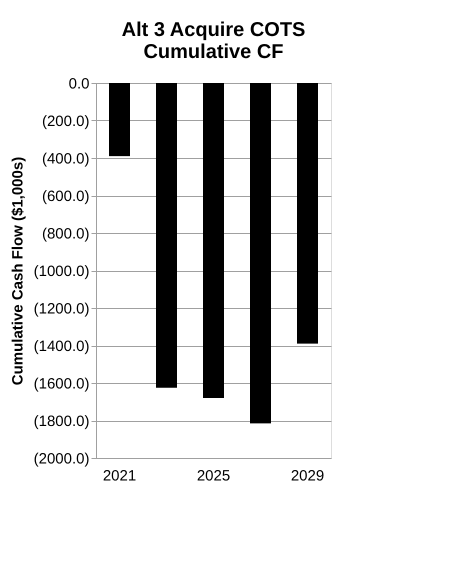  I want to click on y-tick-label: (200.0), so click(66, 121).